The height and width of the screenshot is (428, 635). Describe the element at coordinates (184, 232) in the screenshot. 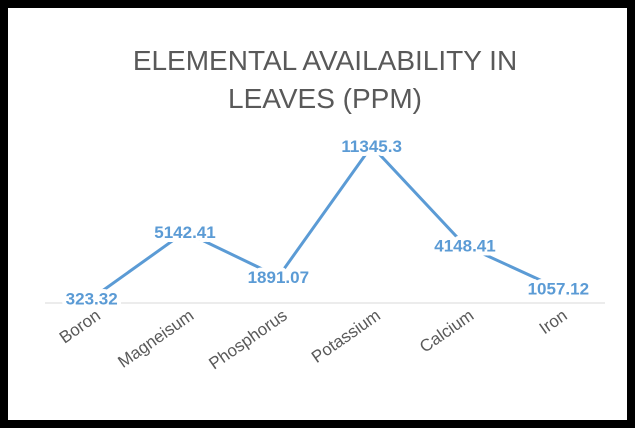

I see `data-label: 5142.41` at that location.